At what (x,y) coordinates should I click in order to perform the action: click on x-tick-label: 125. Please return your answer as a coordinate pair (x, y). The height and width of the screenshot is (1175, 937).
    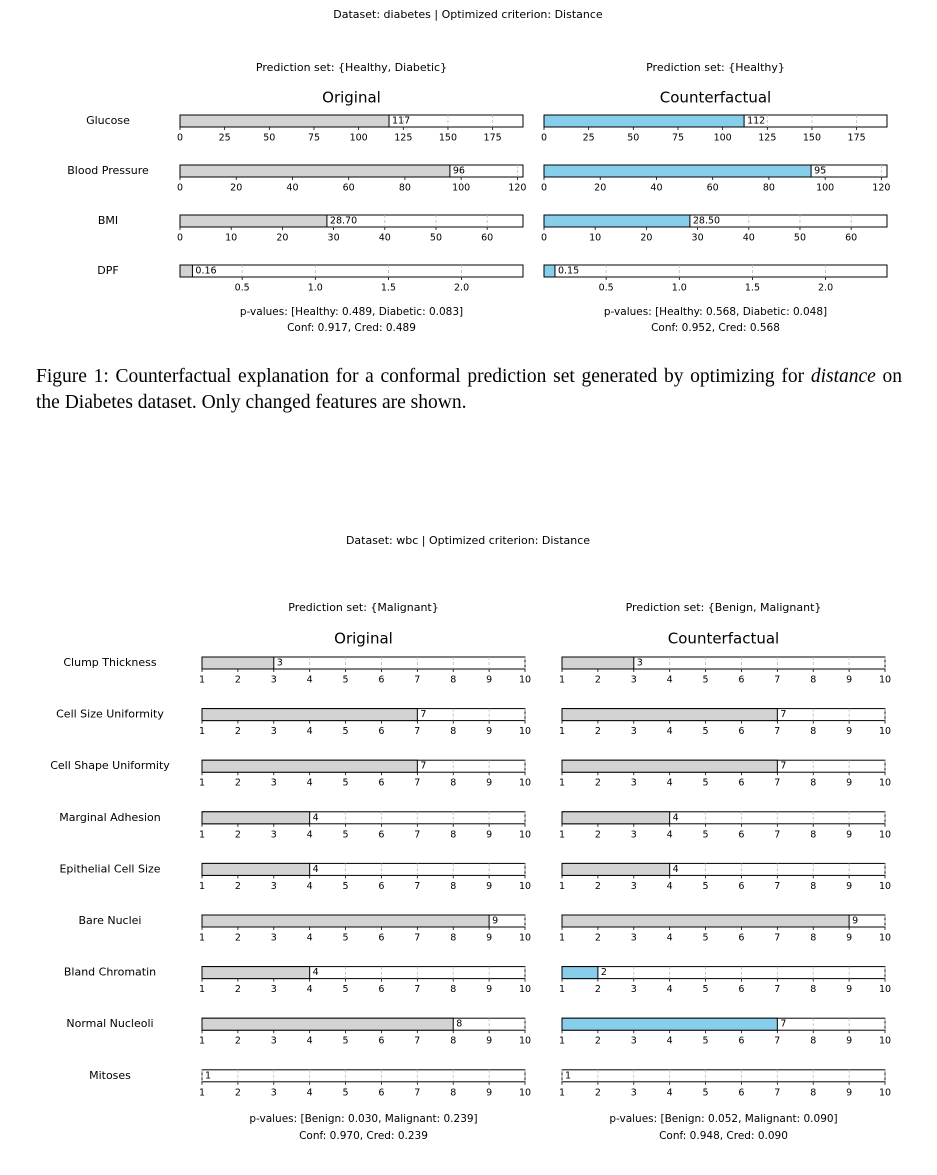
    Looking at the image, I should click on (767, 138).